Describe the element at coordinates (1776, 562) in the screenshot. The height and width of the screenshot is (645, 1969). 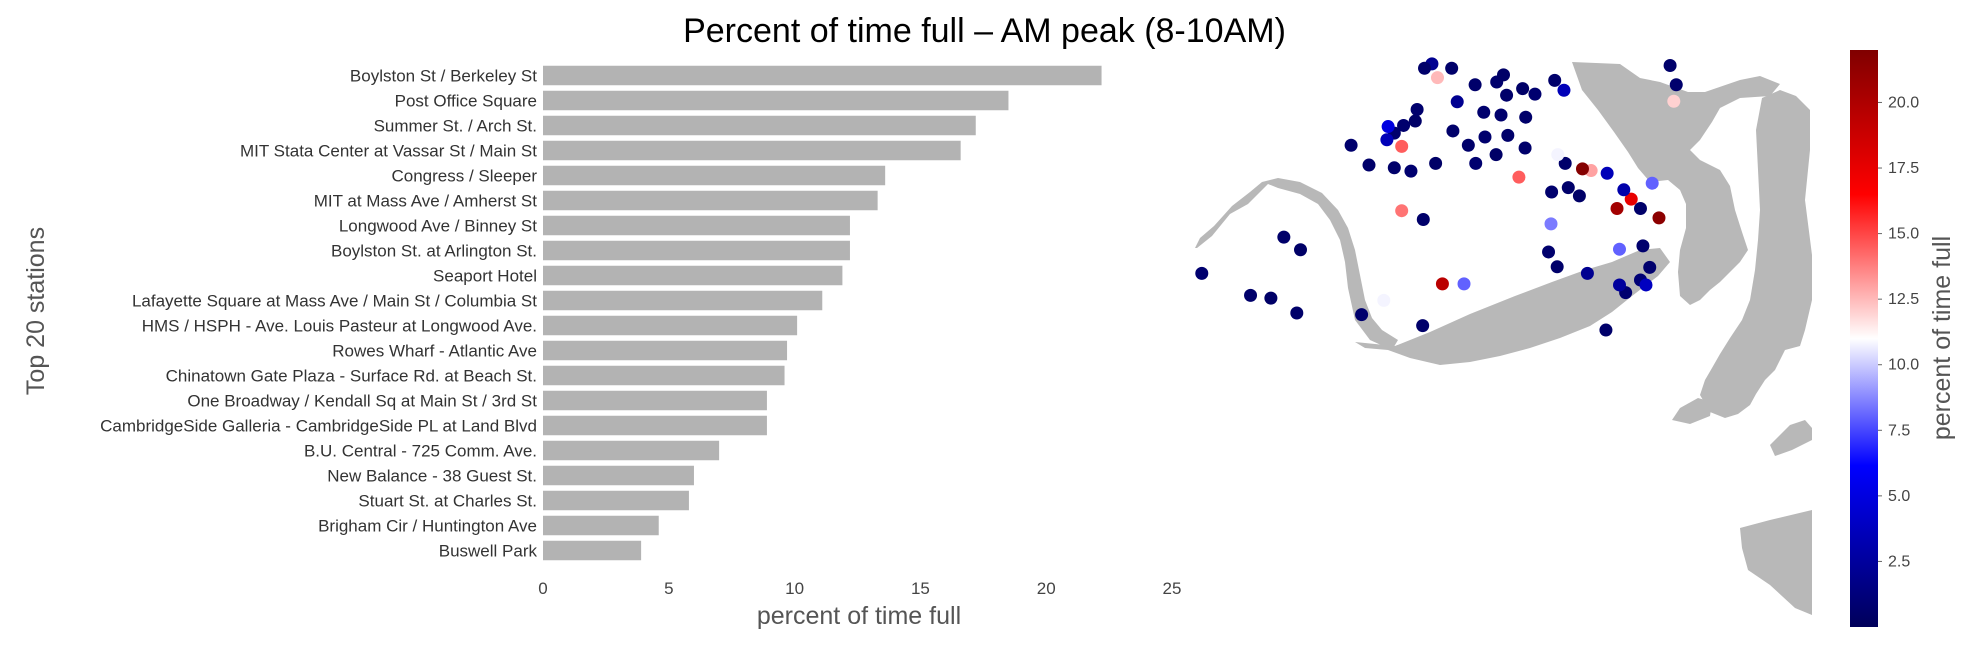
I see `south-land` at that location.